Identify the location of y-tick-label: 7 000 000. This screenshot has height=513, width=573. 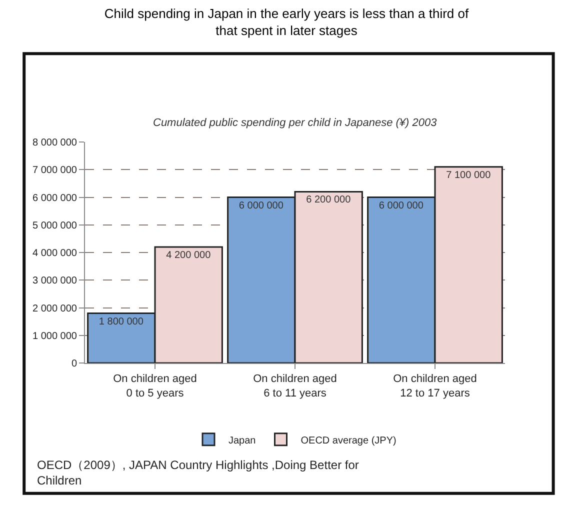
(55, 170).